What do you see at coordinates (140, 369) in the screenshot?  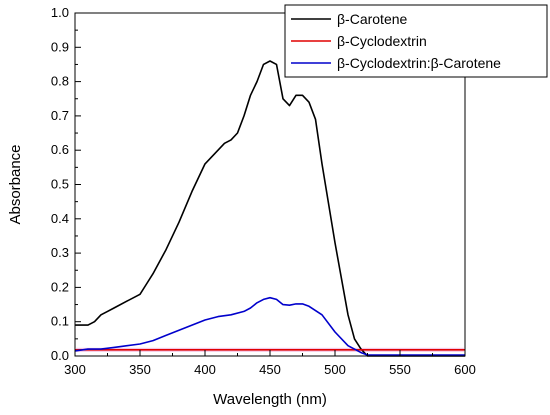 I see `x-tick-label: 350` at bounding box center [140, 369].